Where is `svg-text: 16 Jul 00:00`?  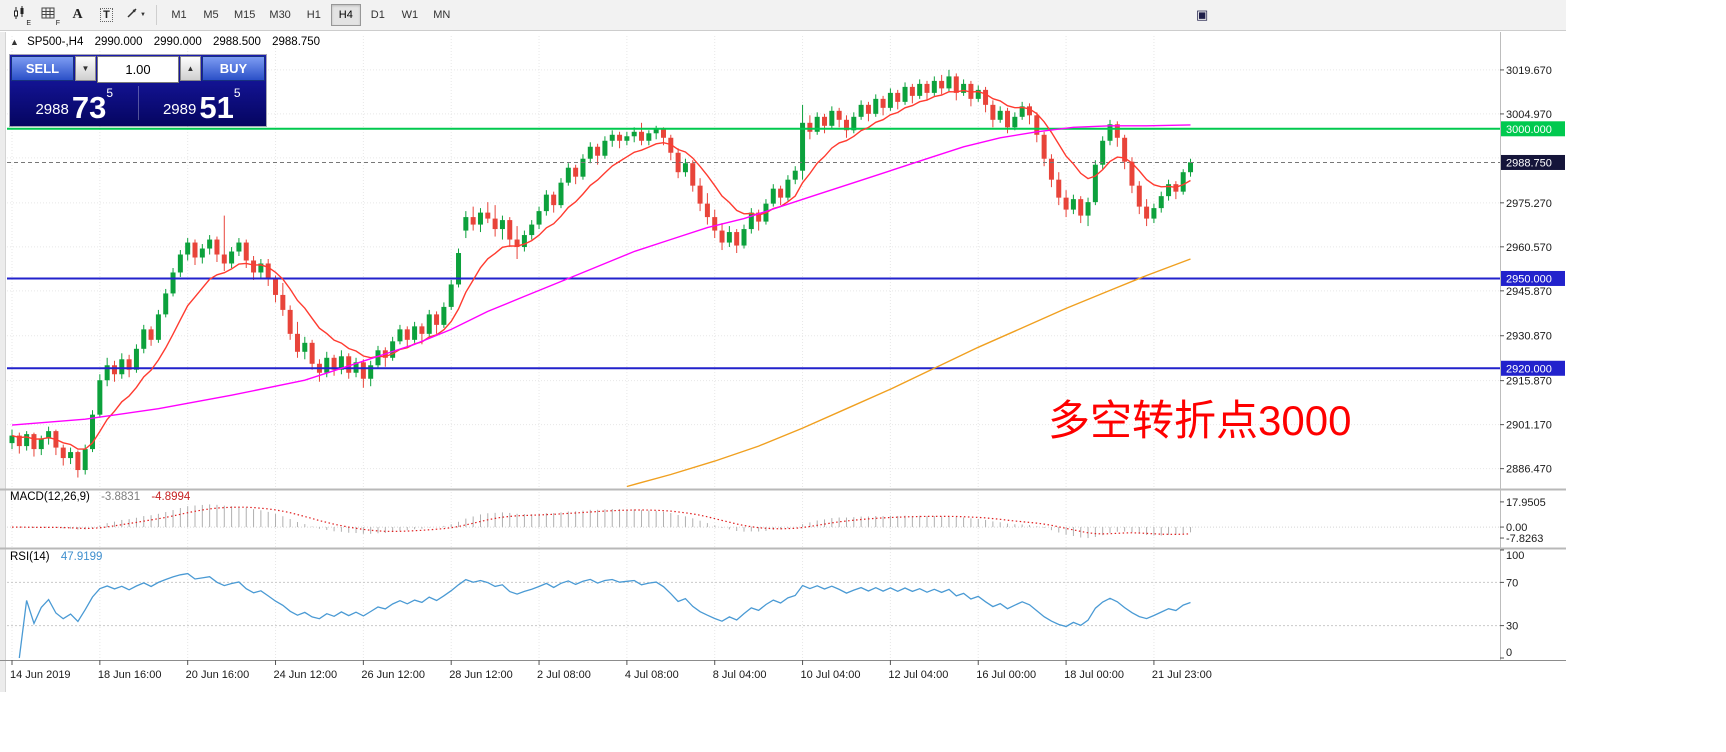
svg-text: 16 Jul 00:00 is located at coordinates (1006, 675).